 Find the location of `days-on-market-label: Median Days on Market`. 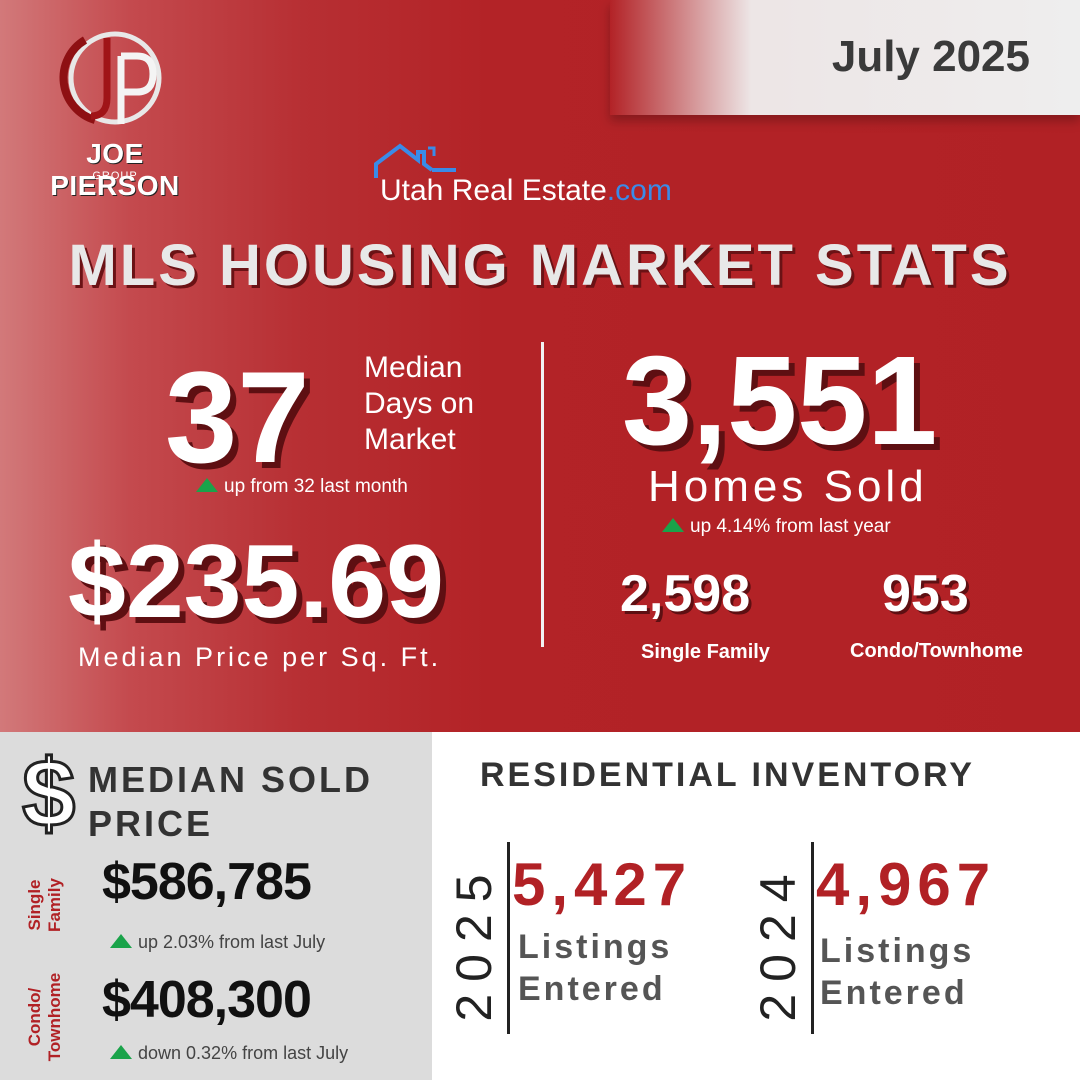

days-on-market-label: Median Days on Market is located at coordinates (444, 404).